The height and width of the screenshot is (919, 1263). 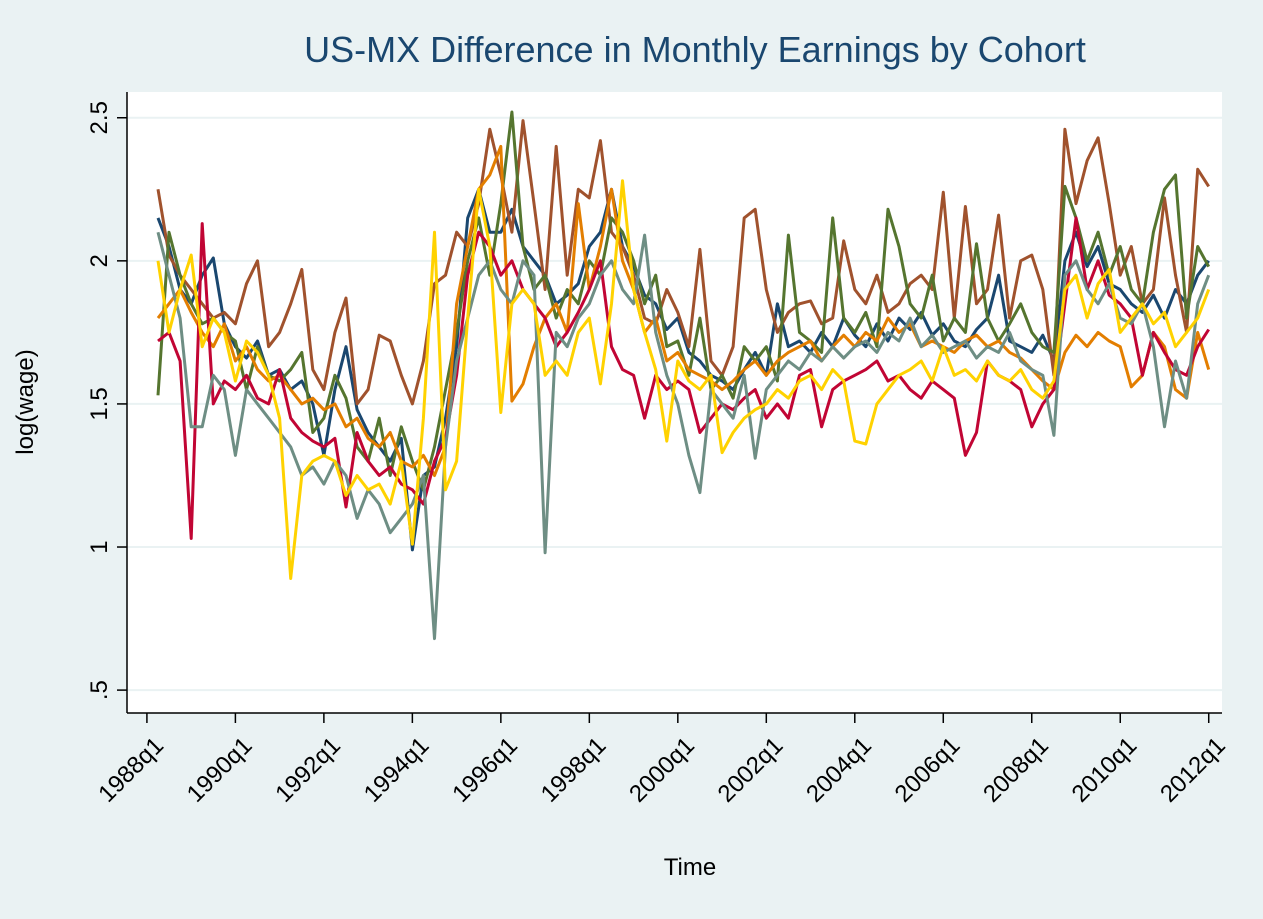 I want to click on x-tick-label: 2002q1, so click(x=751, y=770).